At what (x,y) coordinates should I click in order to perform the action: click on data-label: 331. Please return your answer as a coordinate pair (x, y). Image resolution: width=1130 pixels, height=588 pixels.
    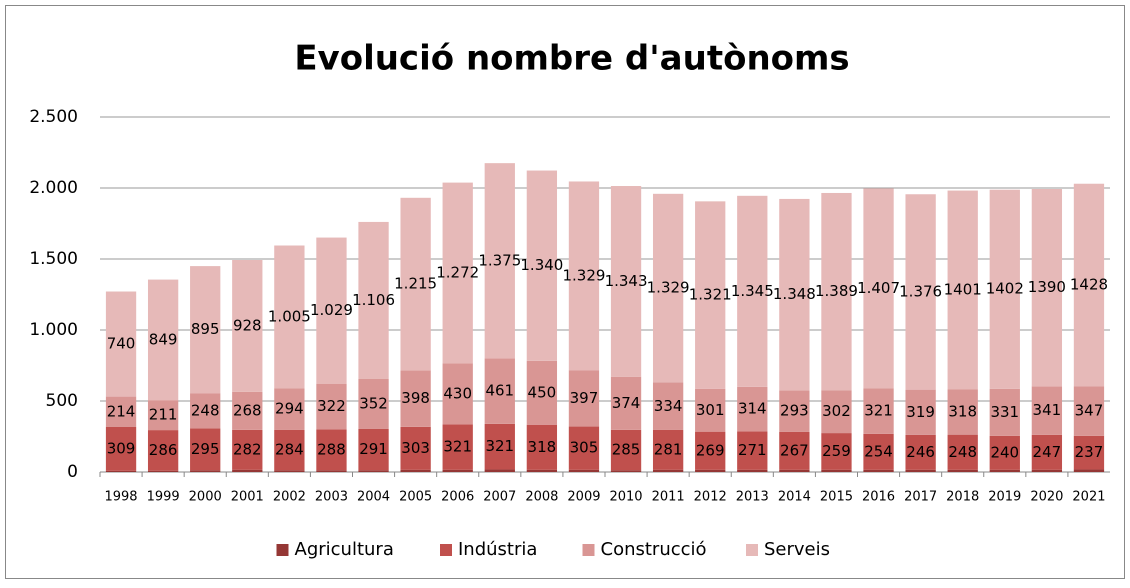
    Looking at the image, I should click on (1004, 412).